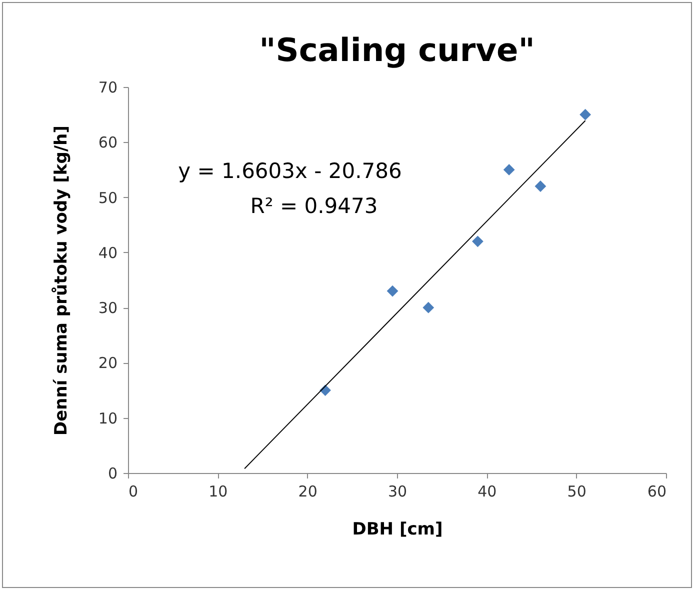 This screenshot has height=592, width=696. Describe the element at coordinates (61, 281) in the screenshot. I see `y-axis-title: Denní suma průtoku vody [kg/h]` at that location.